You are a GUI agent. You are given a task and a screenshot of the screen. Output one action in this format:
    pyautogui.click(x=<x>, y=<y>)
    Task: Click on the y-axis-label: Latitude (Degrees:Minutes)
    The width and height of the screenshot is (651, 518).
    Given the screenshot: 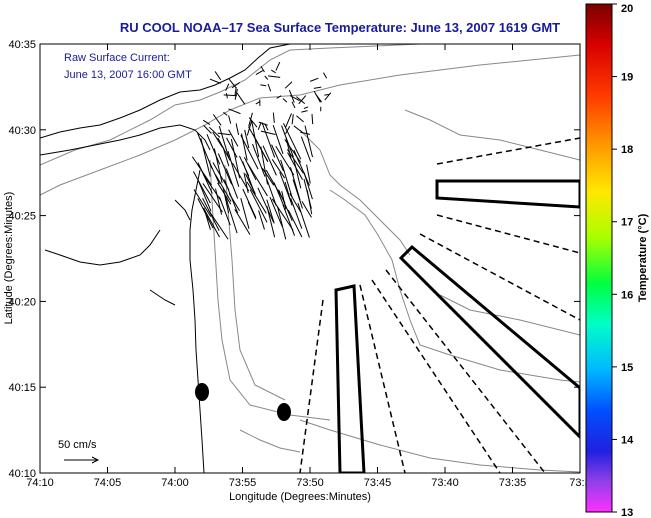 What is the action you would take?
    pyautogui.click(x=9, y=258)
    